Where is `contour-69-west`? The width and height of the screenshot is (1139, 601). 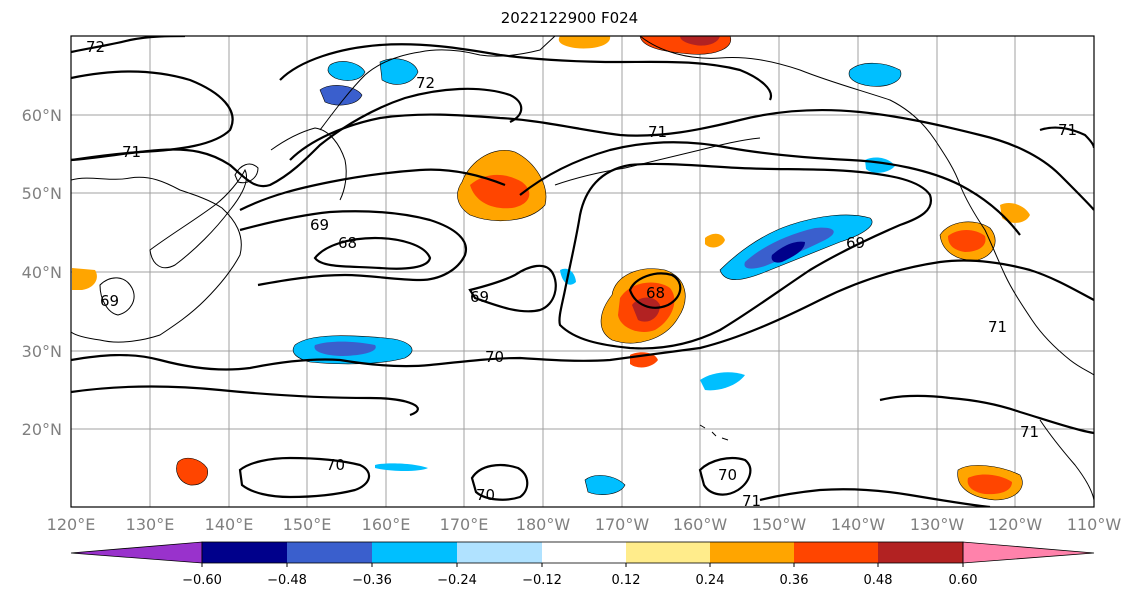 contour-69-west is located at coordinates (353, 248).